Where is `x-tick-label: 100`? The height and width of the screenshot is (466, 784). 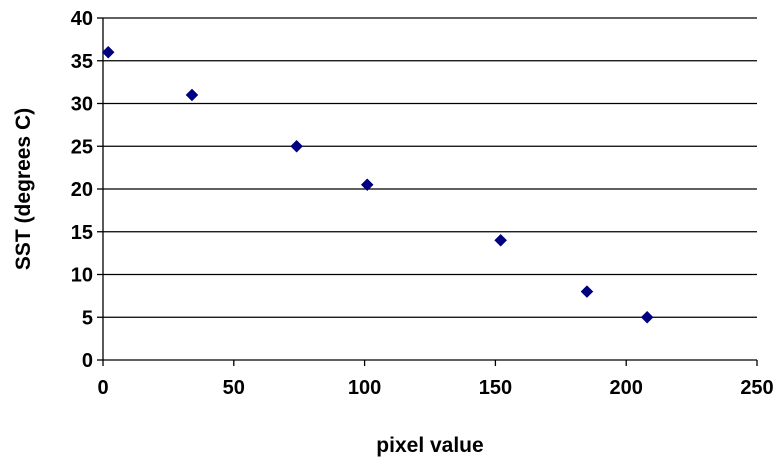 x-tick-label: 100 is located at coordinates (364, 388).